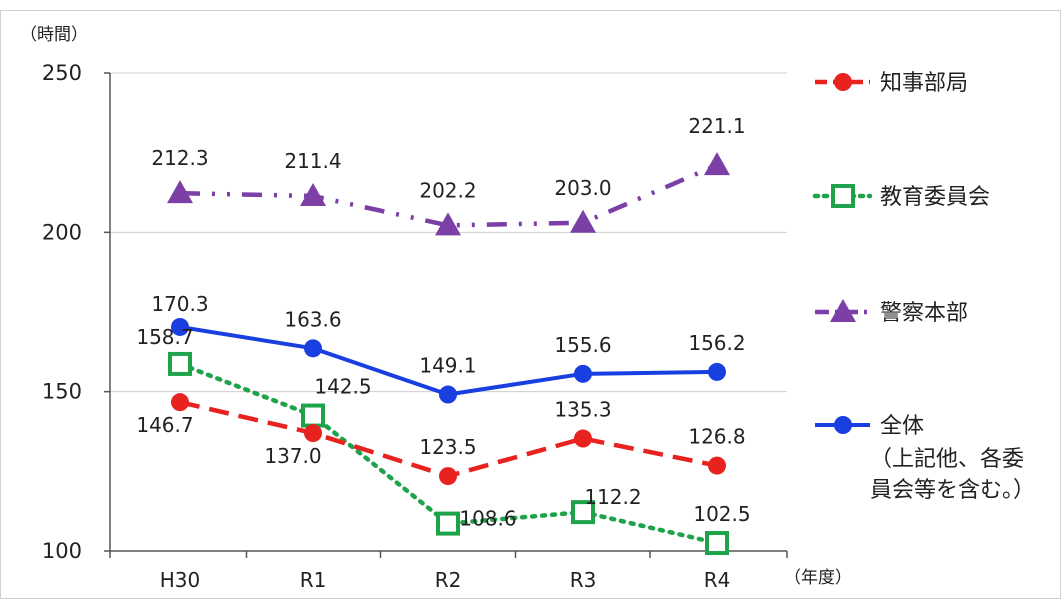 The image size is (1061, 599). I want to click on series-0-label-R2: 123.5, so click(447, 447).